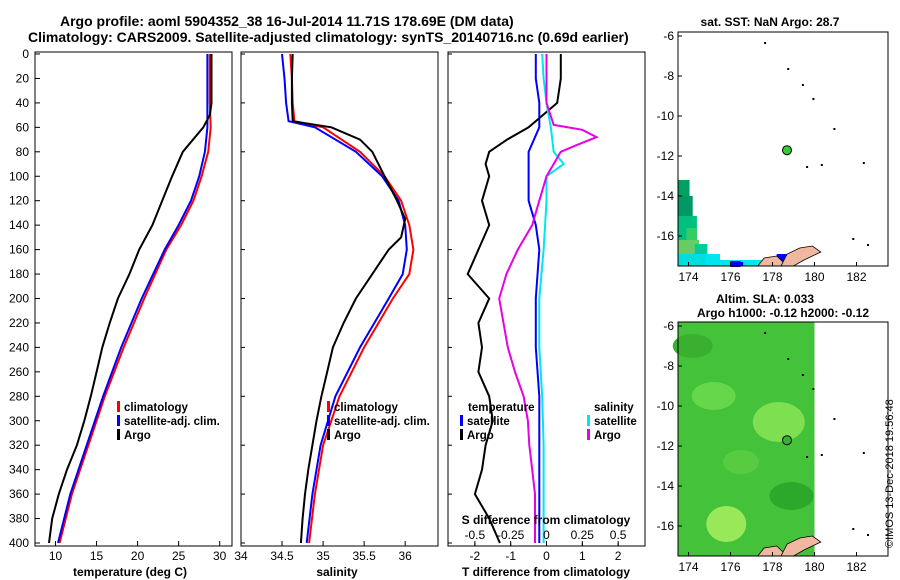  What do you see at coordinates (546, 520) in the screenshot?
I see `s-difference-xlabel: S difference from climatology` at bounding box center [546, 520].